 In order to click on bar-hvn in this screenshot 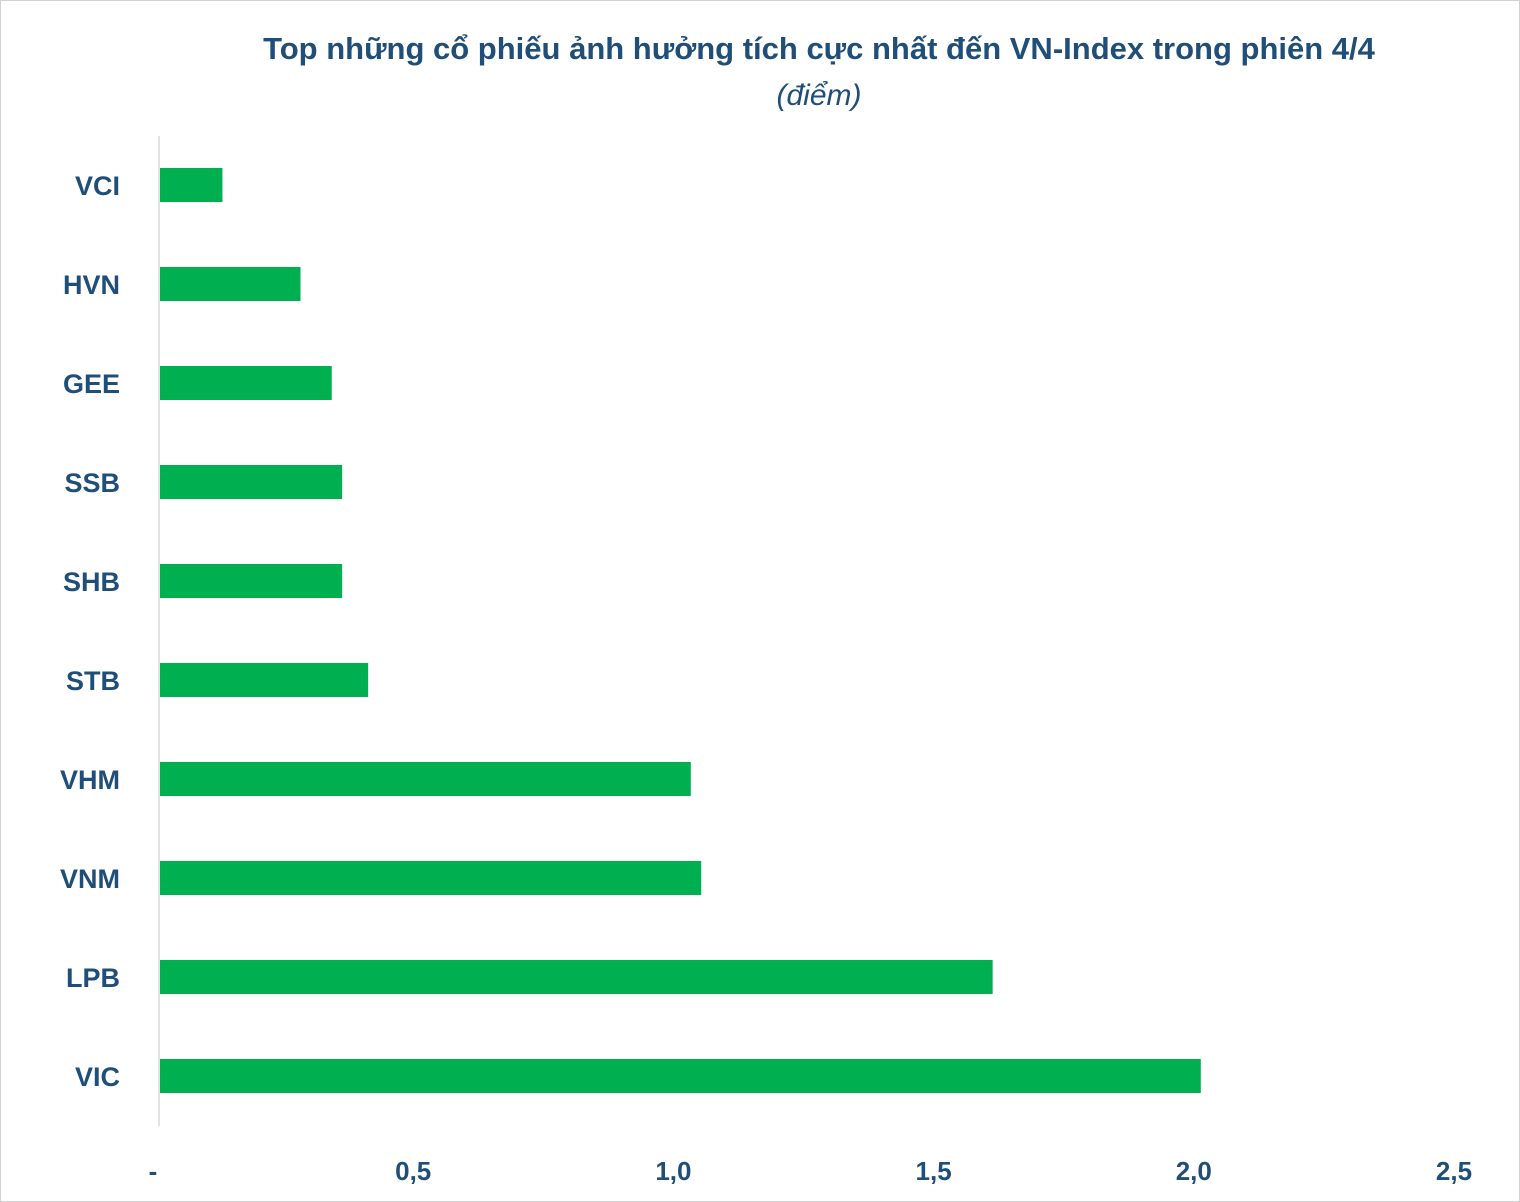, I will do `click(230, 284)`.